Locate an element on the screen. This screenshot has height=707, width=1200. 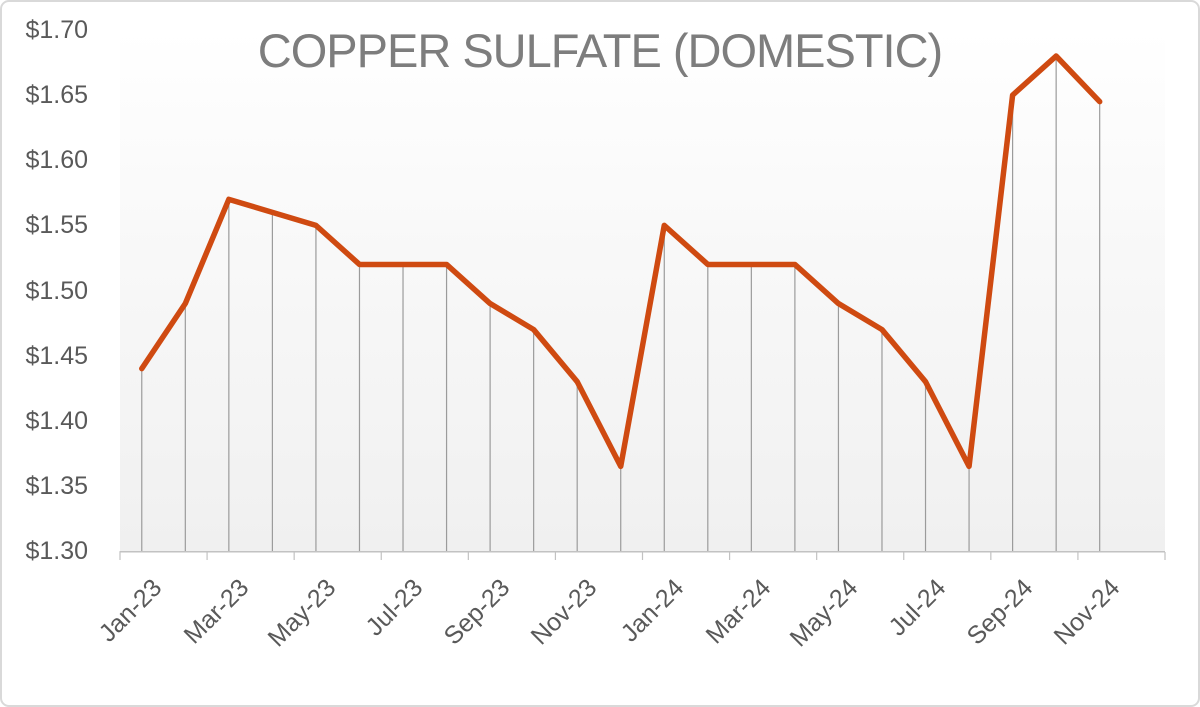
y-axis-label: $1.50 is located at coordinates (56, 290).